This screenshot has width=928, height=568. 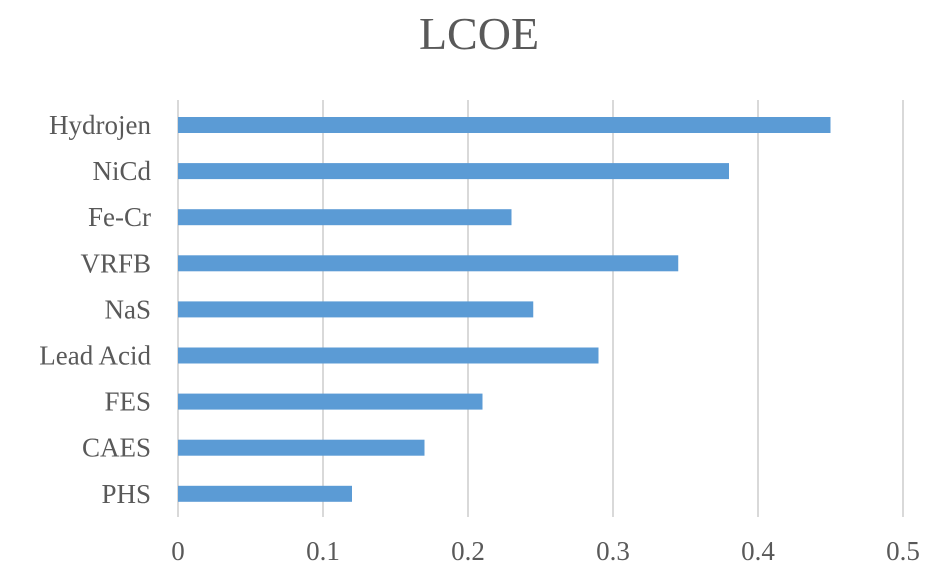 What do you see at coordinates (758, 551) in the screenshot?
I see `x-tick-label: 0.4` at bounding box center [758, 551].